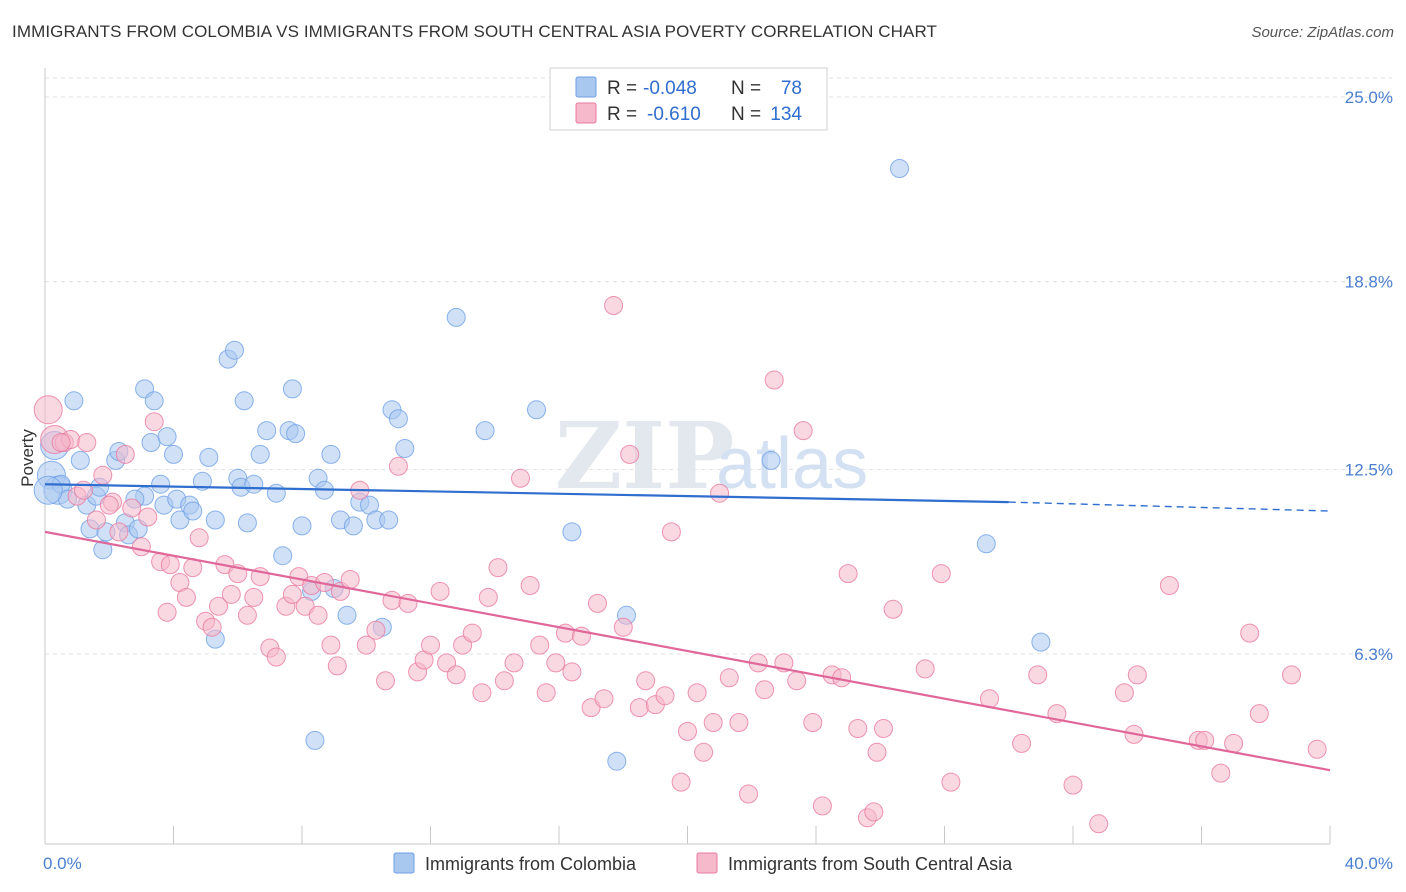 The height and width of the screenshot is (892, 1406). I want to click on trend-line-colombia-extension, so click(1169, 506).